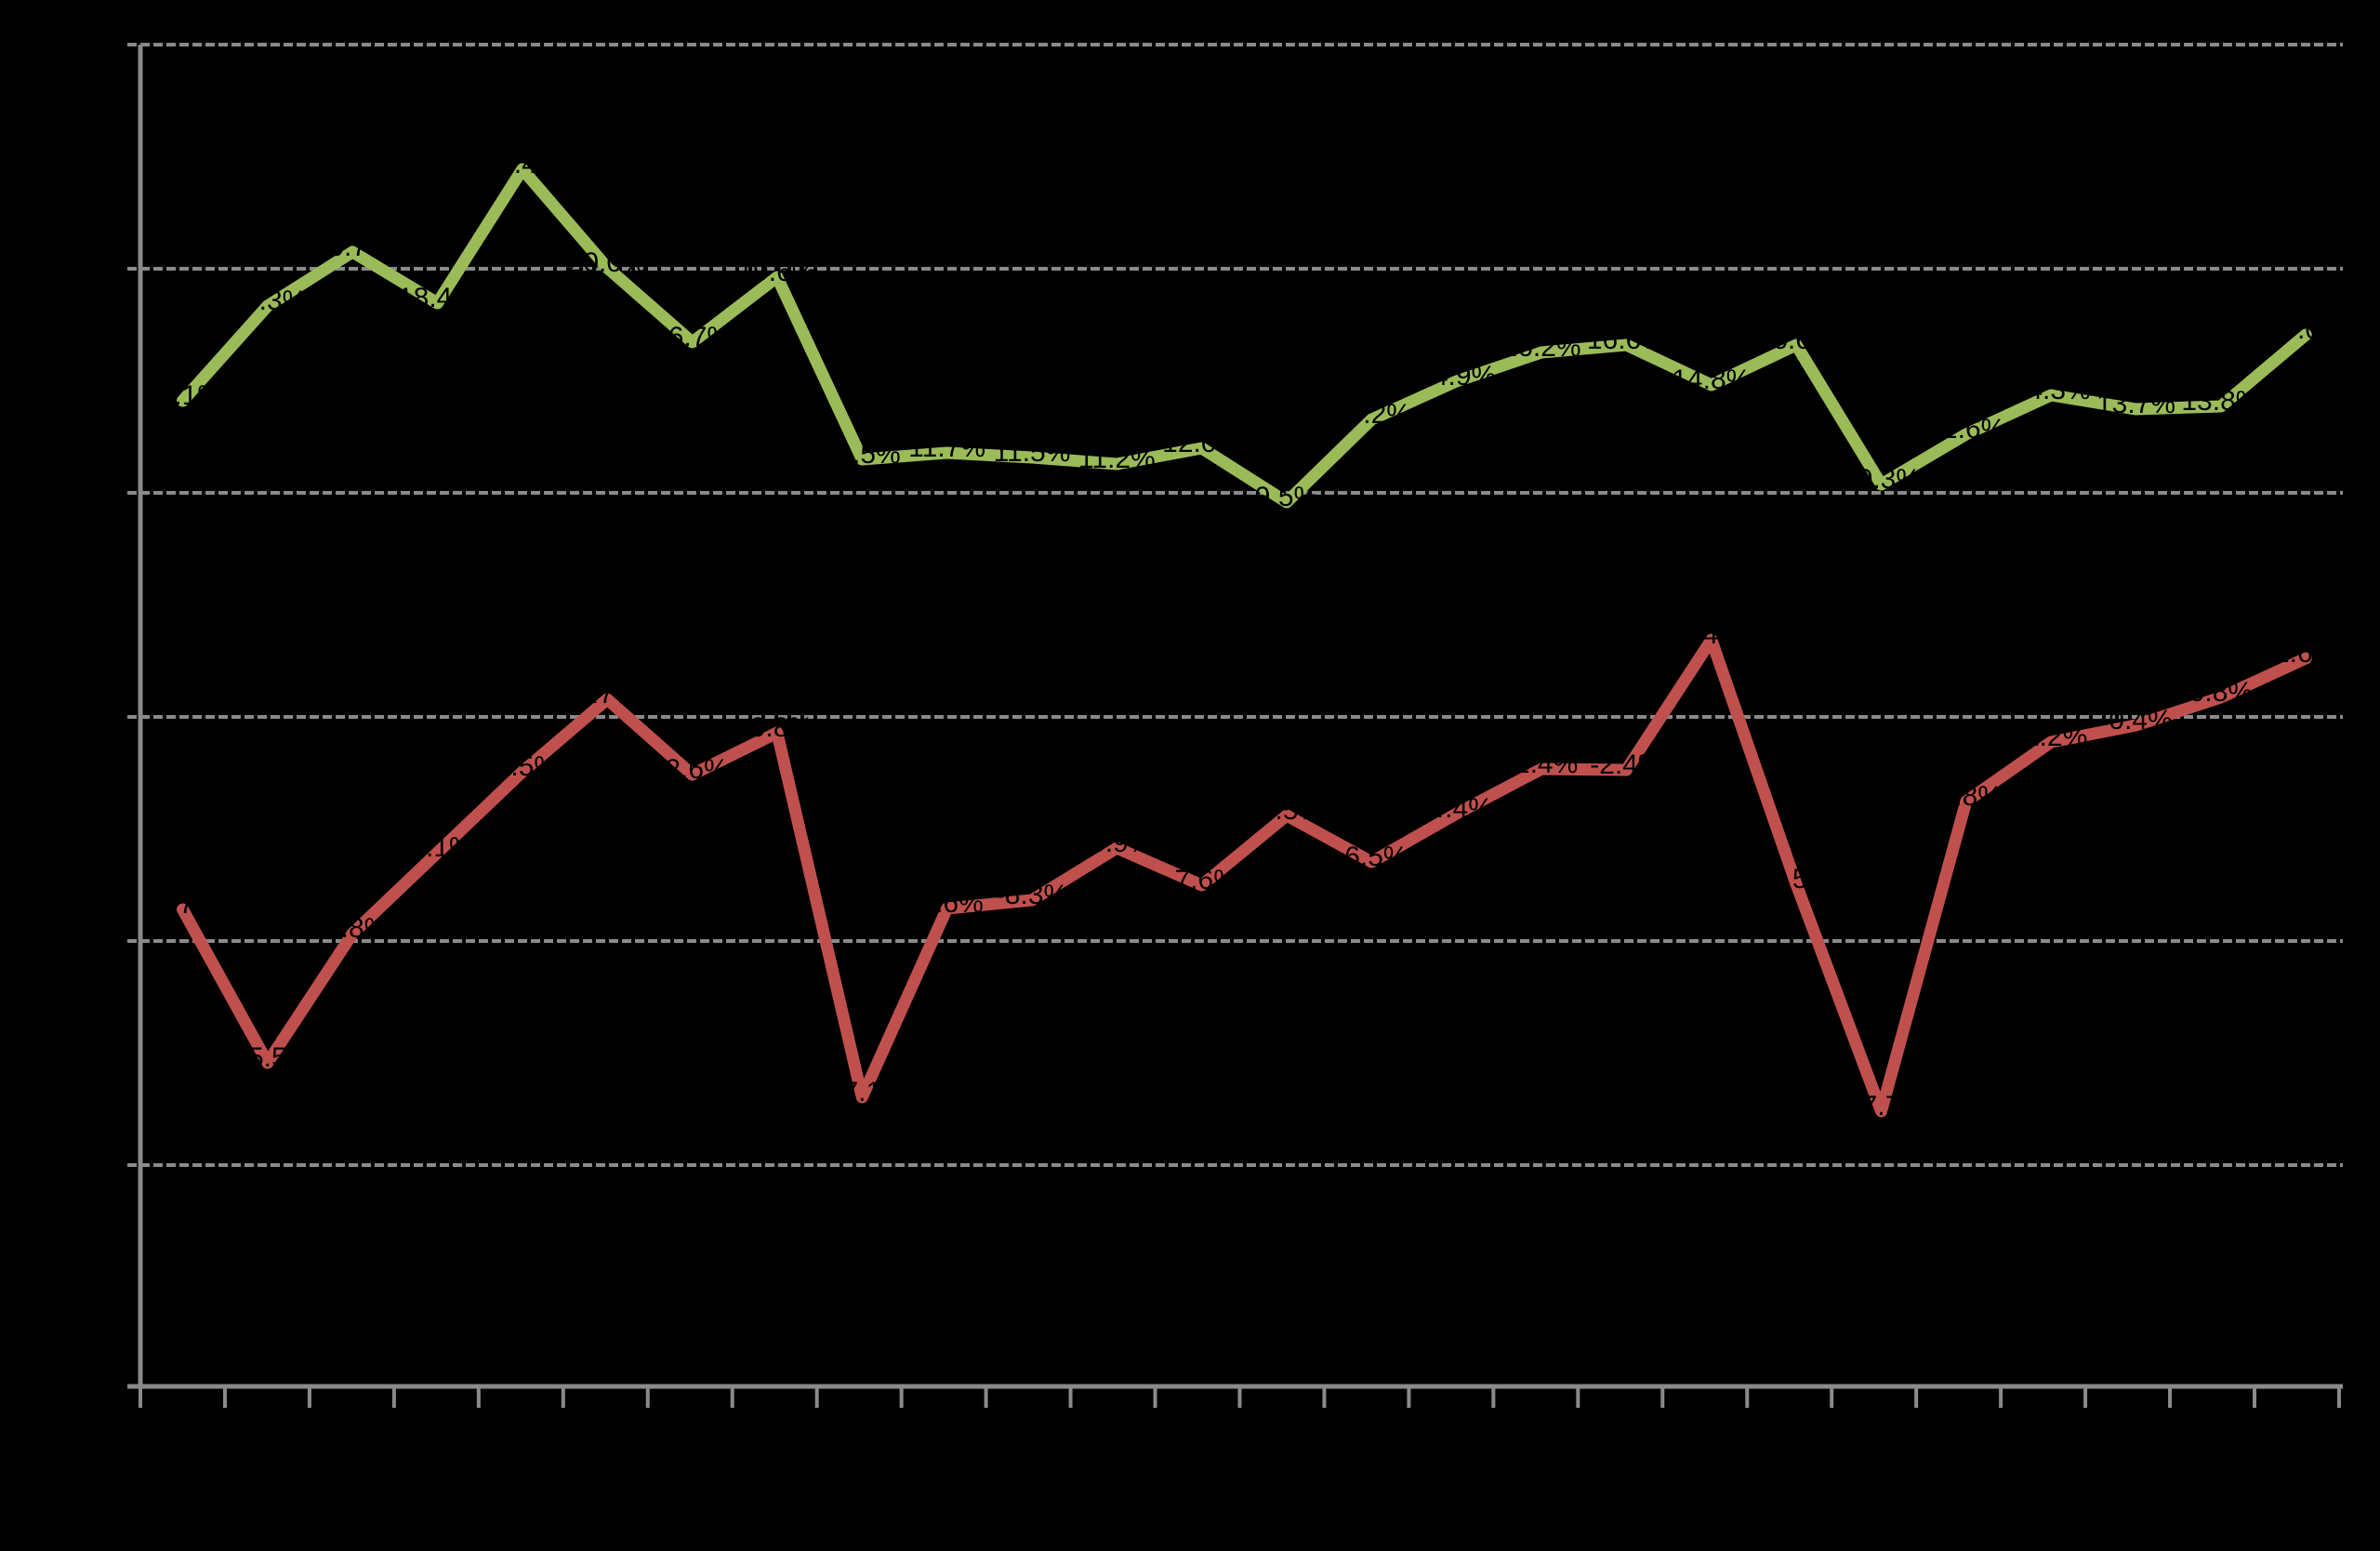 The height and width of the screenshot is (1551, 2380). I want to click on red-series-data-label: -7.6%, so click(1202, 880).